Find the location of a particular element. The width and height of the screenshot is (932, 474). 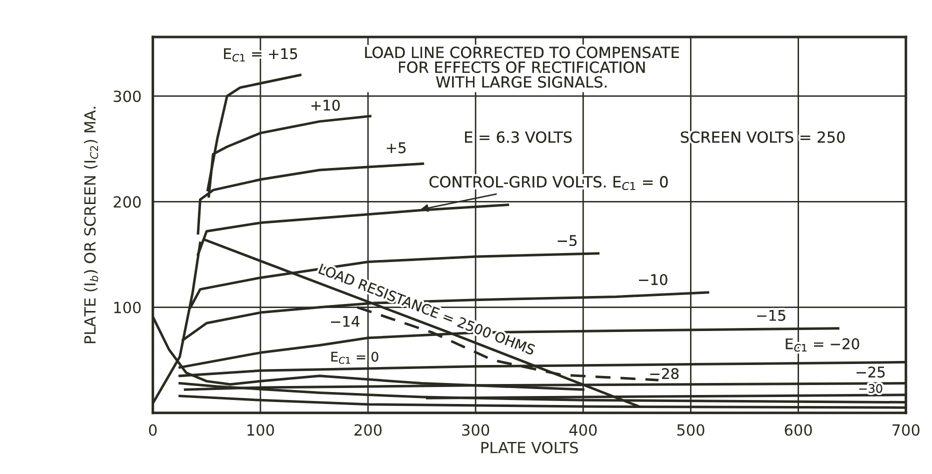

annotation: +5 is located at coordinates (396, 148).